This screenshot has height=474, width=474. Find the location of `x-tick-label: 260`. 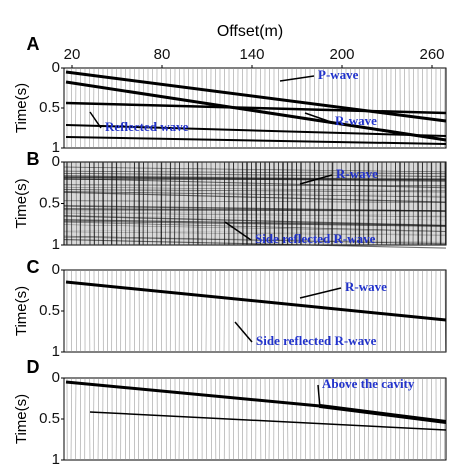

x-tick-label: 260 is located at coordinates (431, 54).